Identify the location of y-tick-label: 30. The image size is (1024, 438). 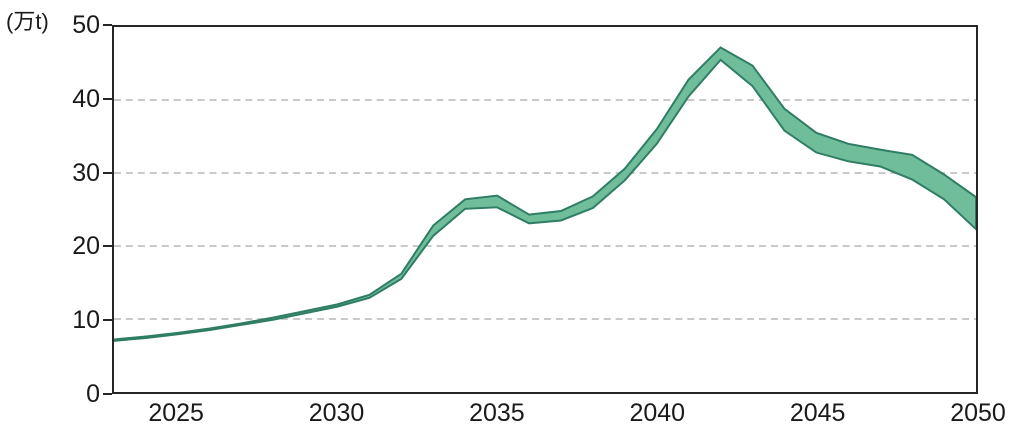
(86, 172).